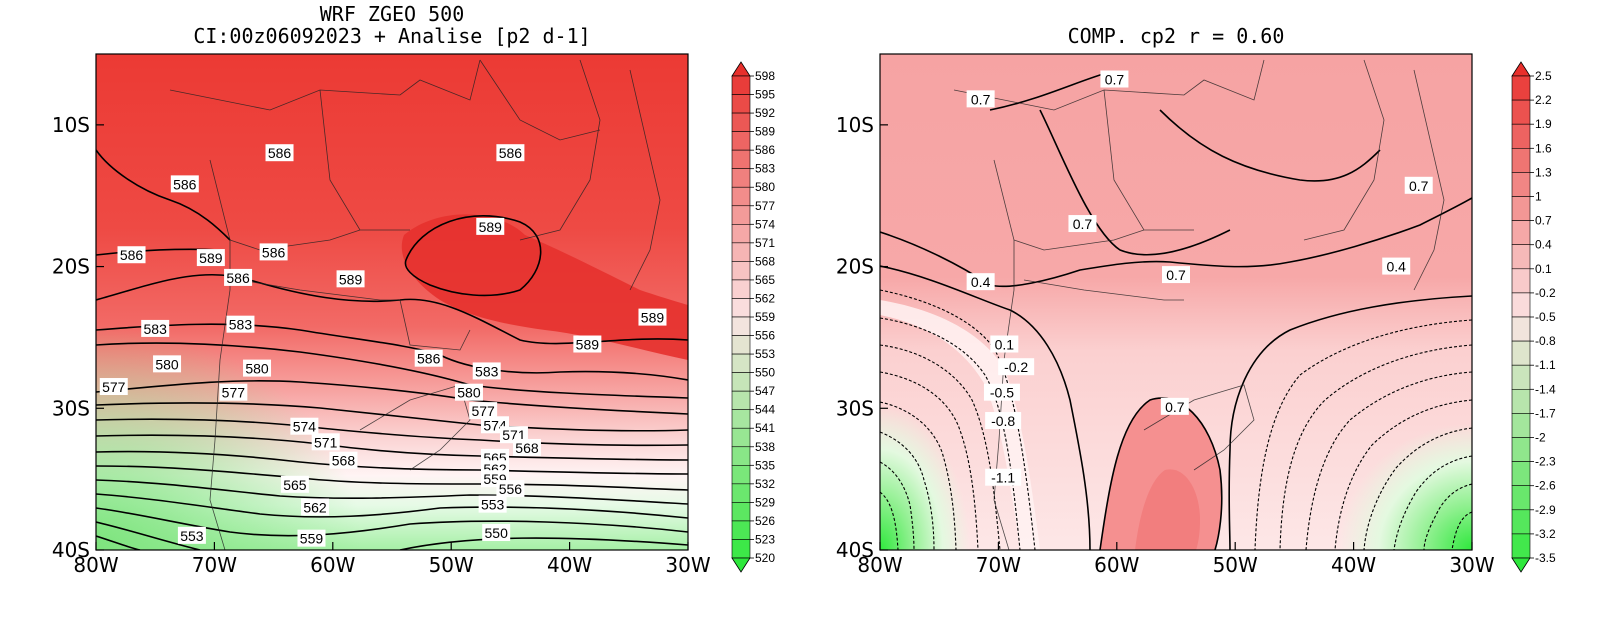  Describe the element at coordinates (569, 565) in the screenshot. I see `x-tick-label: 40W` at that location.